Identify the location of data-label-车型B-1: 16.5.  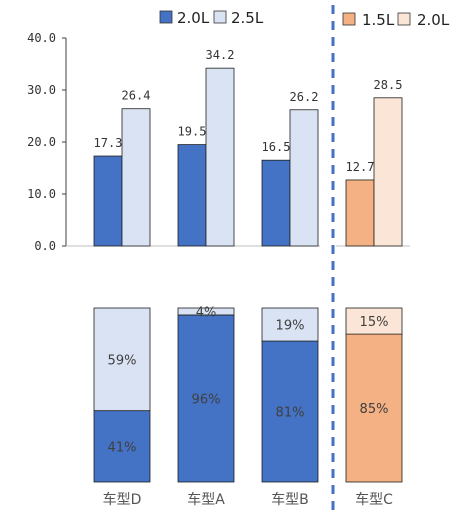
(276, 147).